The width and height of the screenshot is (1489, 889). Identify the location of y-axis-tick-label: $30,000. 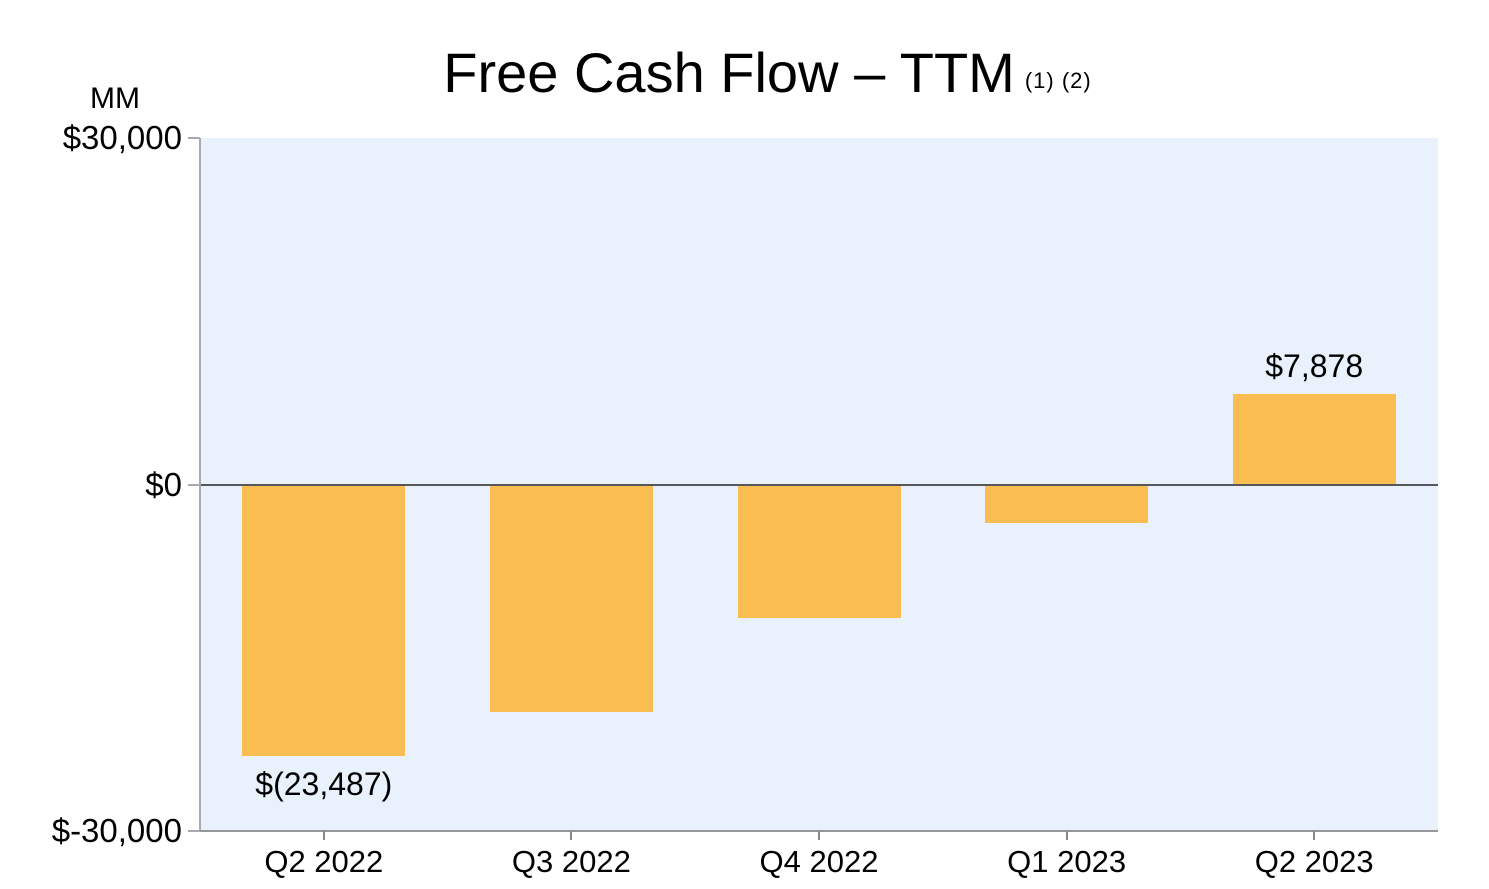
(122, 137).